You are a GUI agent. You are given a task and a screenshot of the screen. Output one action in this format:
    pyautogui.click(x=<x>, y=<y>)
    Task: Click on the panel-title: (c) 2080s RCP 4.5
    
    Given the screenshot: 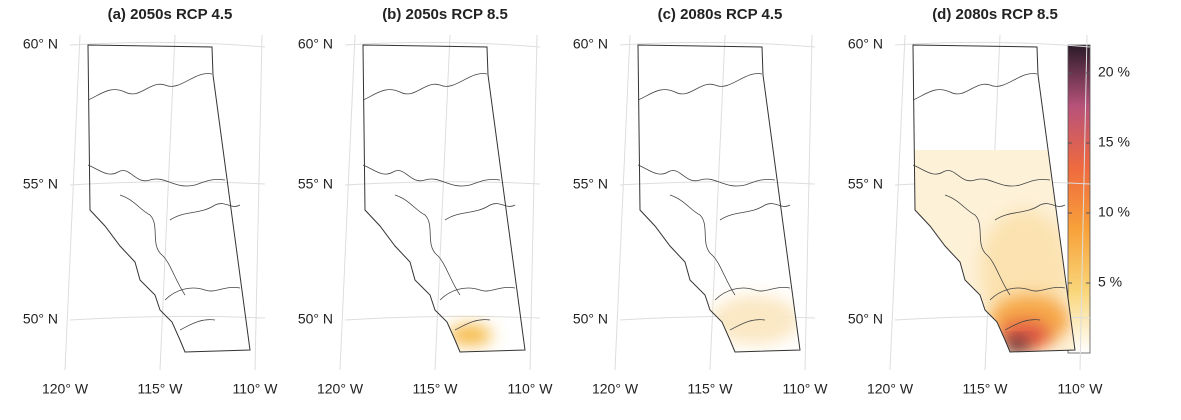 What is the action you would take?
    pyautogui.click(x=720, y=14)
    